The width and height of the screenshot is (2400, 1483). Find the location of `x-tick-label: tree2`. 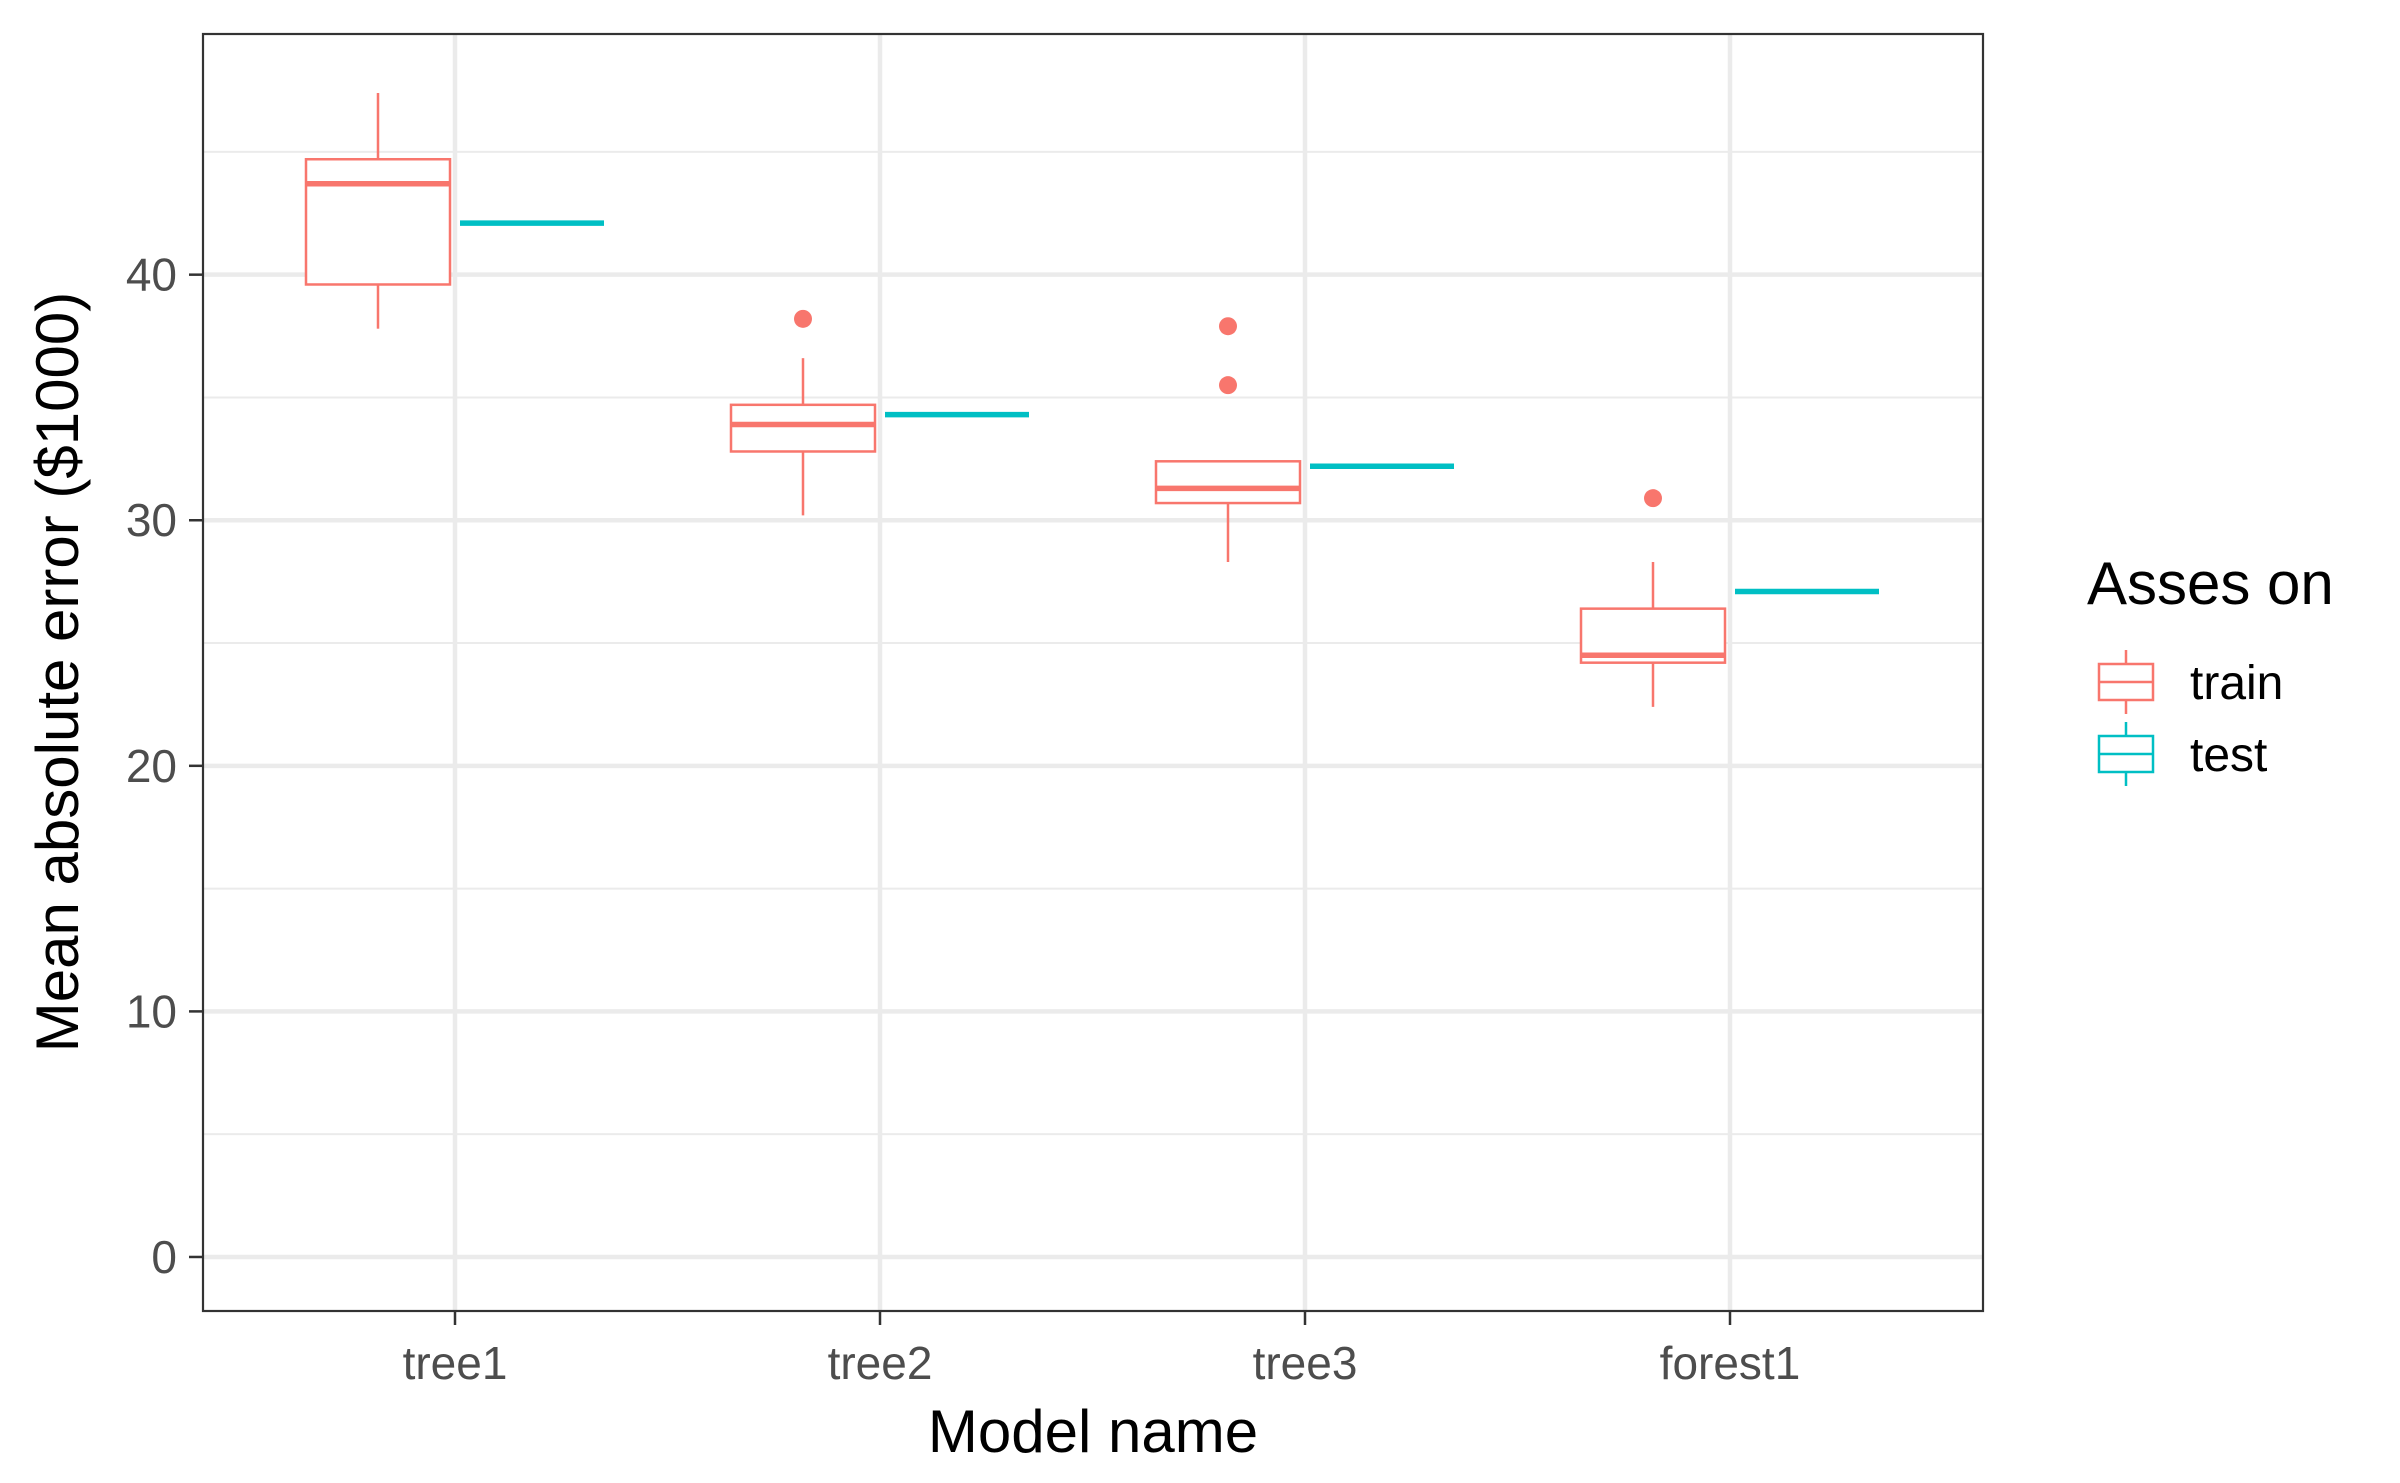

x-tick-label: tree2 is located at coordinates (880, 1363).